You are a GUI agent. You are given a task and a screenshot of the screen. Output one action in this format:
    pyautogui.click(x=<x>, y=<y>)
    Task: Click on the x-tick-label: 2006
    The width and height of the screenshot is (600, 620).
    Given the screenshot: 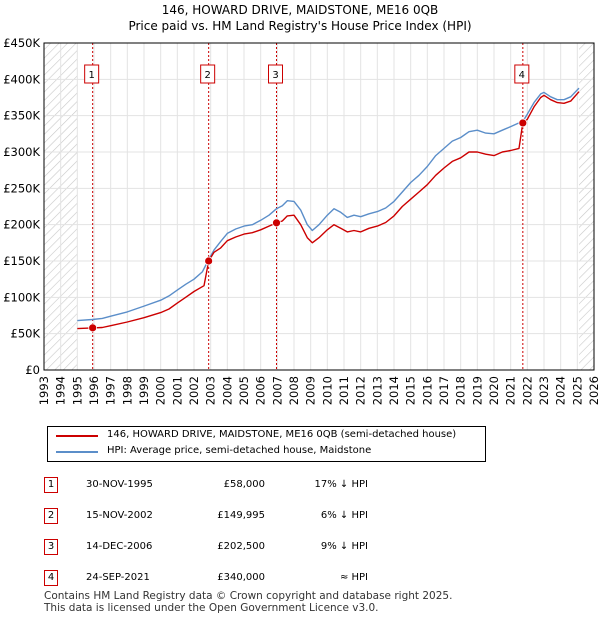 What is the action you would take?
    pyautogui.click(x=261, y=390)
    